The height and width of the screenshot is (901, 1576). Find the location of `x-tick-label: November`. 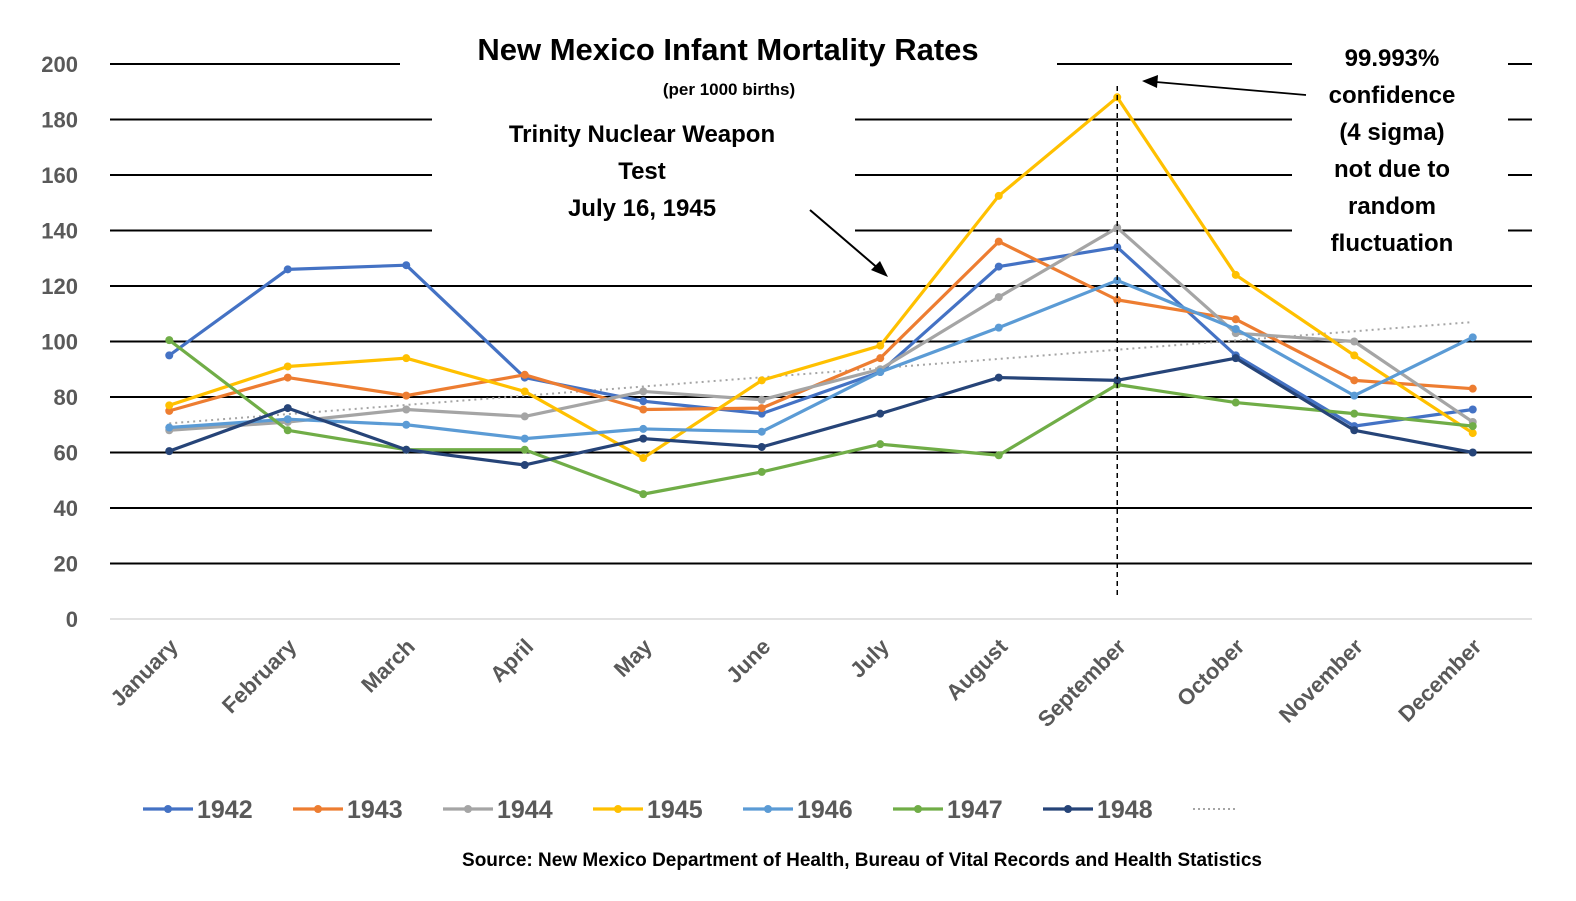

x-tick-label: November is located at coordinates (1321, 681).